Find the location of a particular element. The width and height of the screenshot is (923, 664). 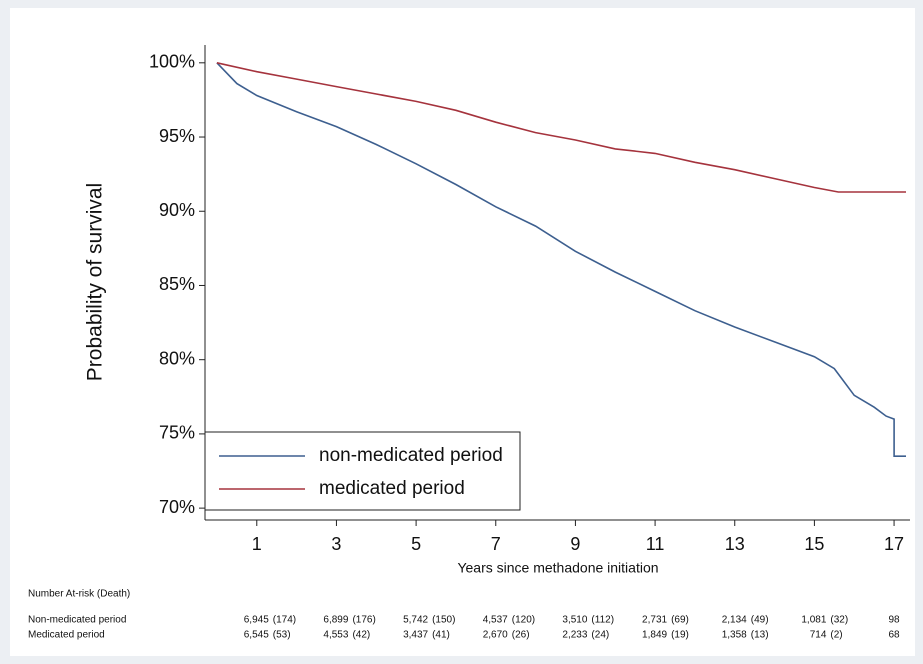

risk-at-risk: 68 is located at coordinates (895, 635).